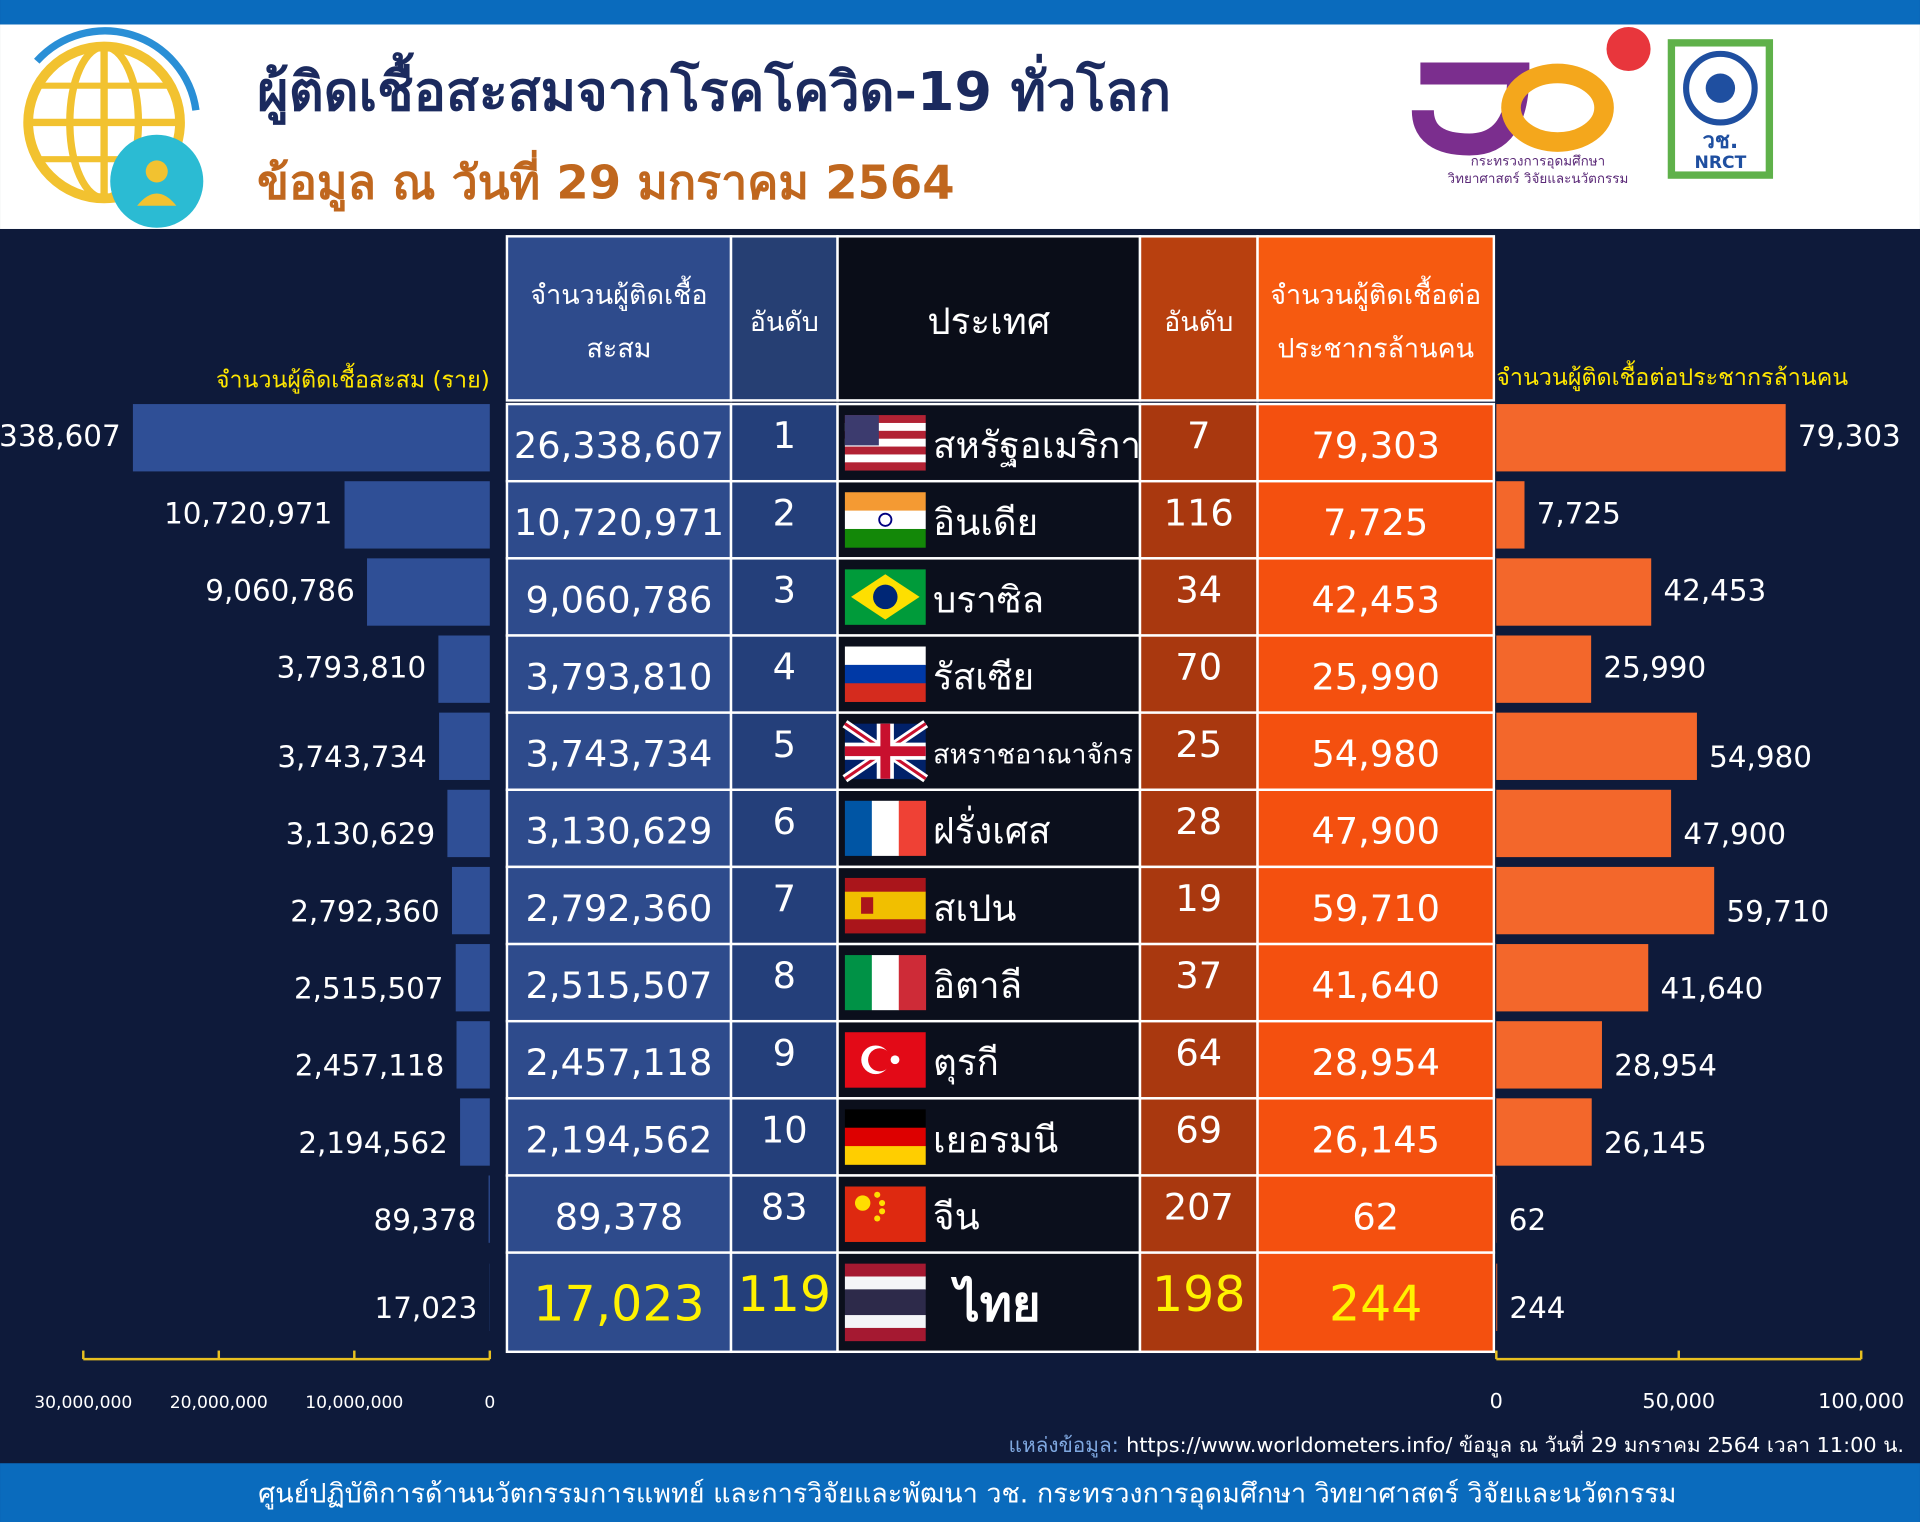 The width and height of the screenshot is (1920, 1522). I want to click on table-value: 59,710, so click(1375, 908).